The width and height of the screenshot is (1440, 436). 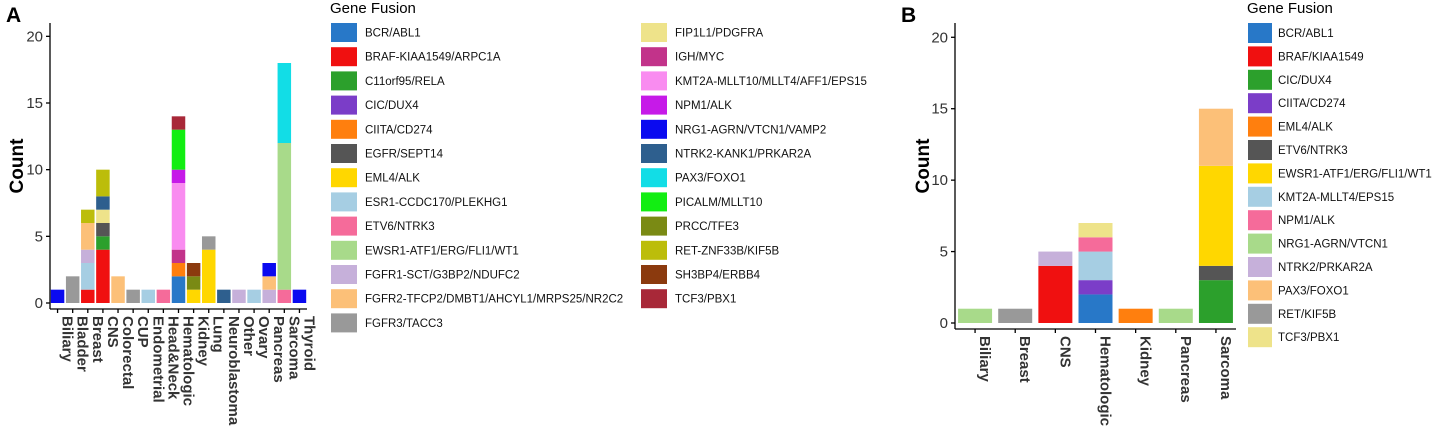 What do you see at coordinates (263, 337) in the screenshot?
I see `x-tick-label: Ovary` at bounding box center [263, 337].